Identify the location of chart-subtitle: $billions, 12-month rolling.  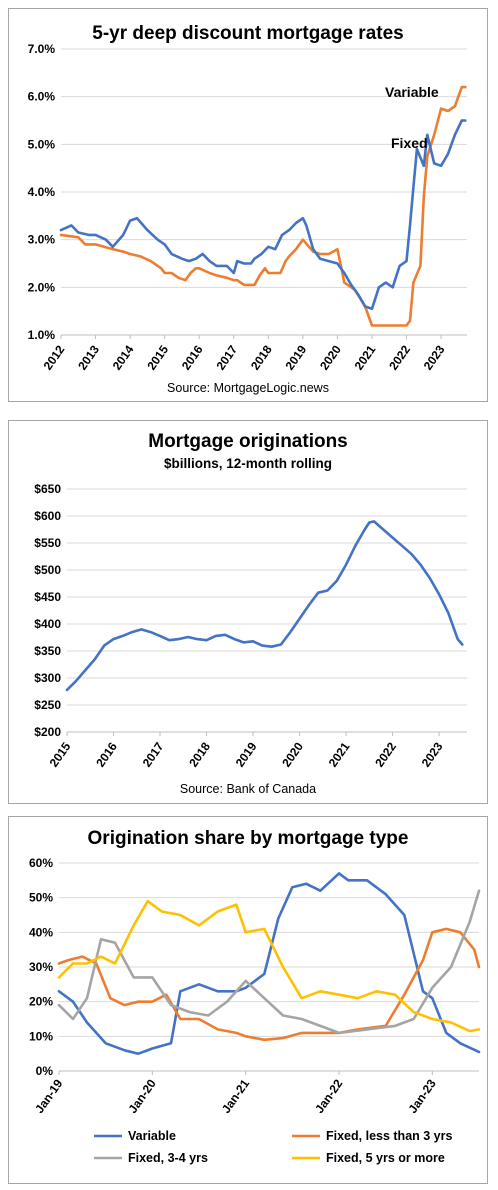
(248, 463).